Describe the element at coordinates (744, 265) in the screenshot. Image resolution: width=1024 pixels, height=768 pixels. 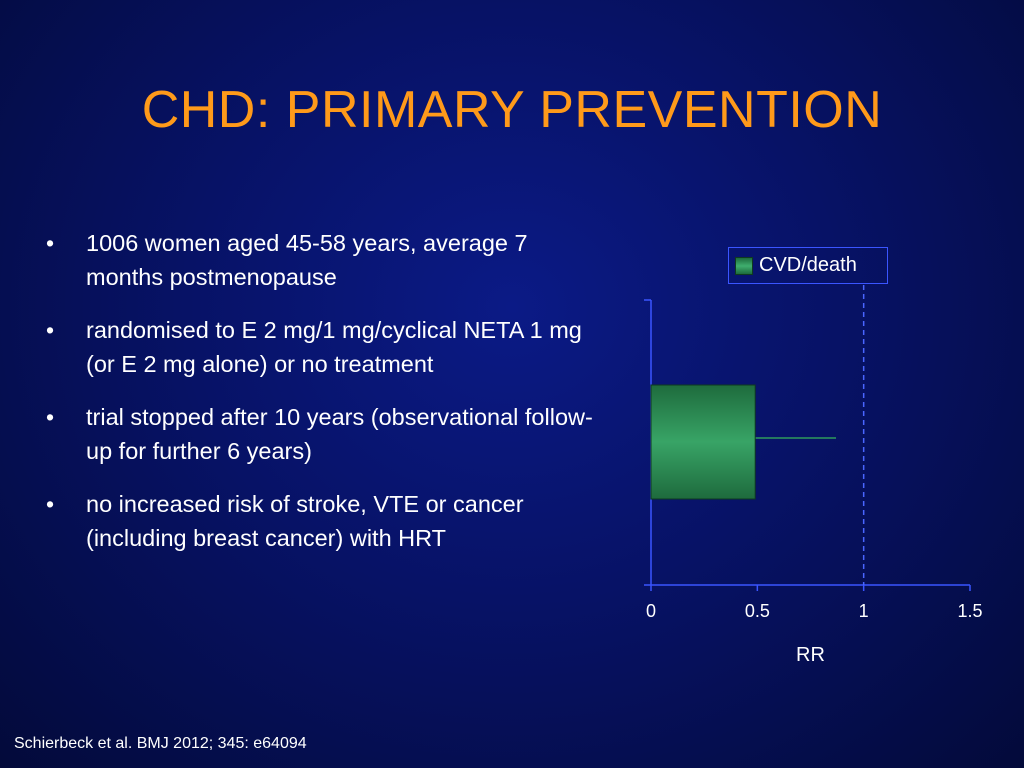
I see `legend-swatch` at that location.